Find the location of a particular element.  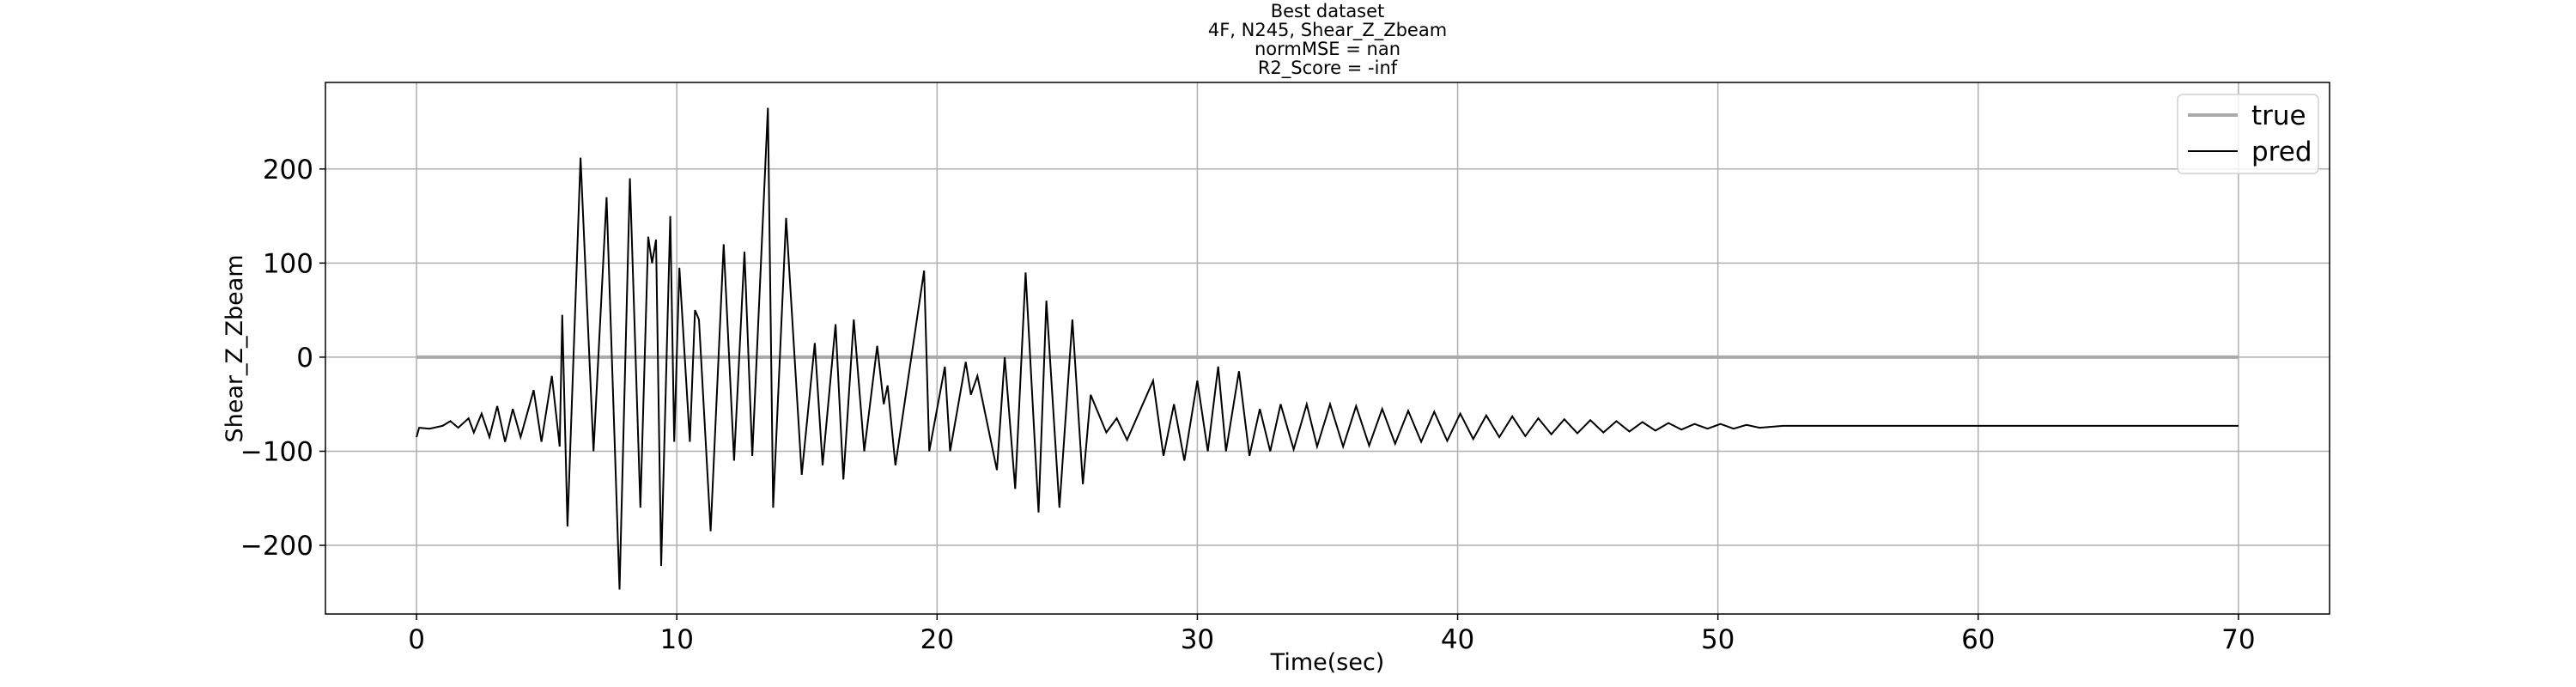

chart-title: normMSE = nan is located at coordinates (1327, 49).